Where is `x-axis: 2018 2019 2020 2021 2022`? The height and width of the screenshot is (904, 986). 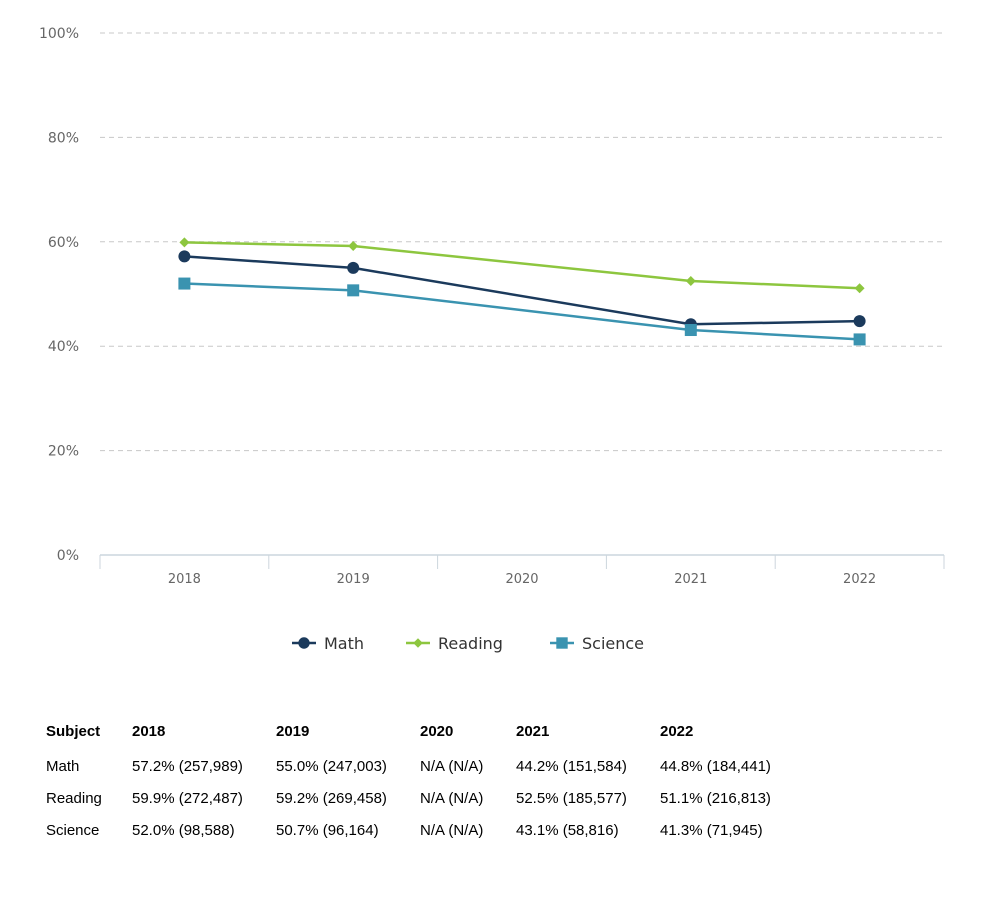
x-axis: 2018 2019 2020 2021 2022 is located at coordinates (522, 570).